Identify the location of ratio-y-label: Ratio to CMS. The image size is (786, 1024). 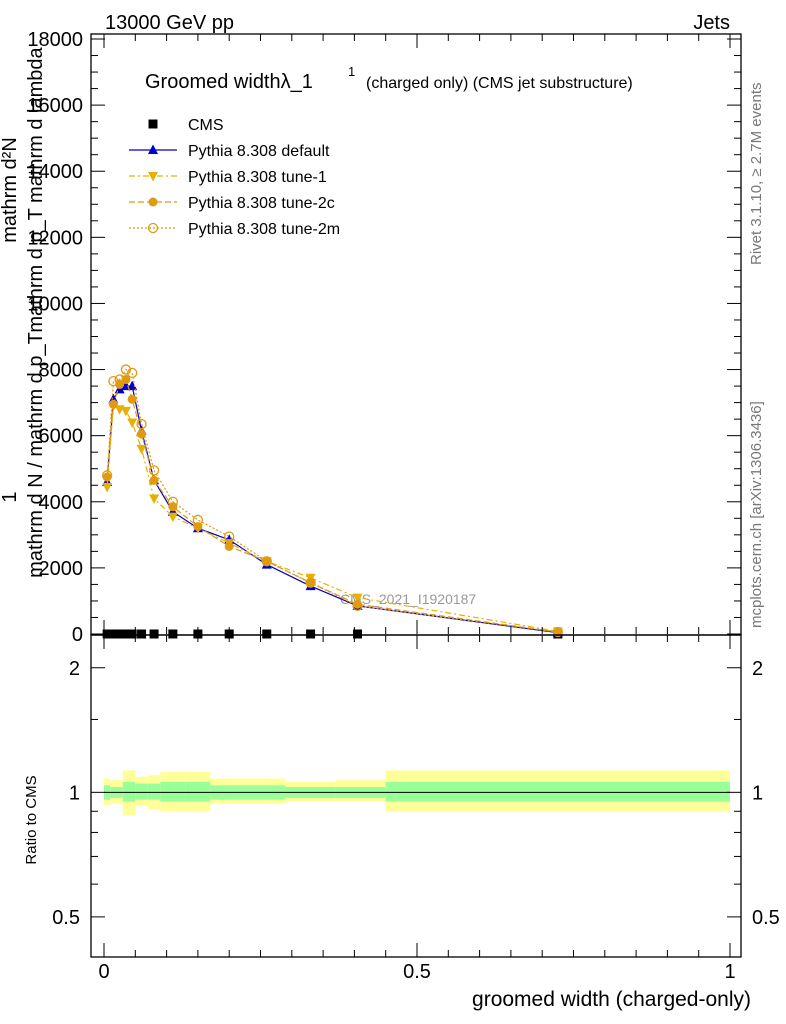
(31, 819).